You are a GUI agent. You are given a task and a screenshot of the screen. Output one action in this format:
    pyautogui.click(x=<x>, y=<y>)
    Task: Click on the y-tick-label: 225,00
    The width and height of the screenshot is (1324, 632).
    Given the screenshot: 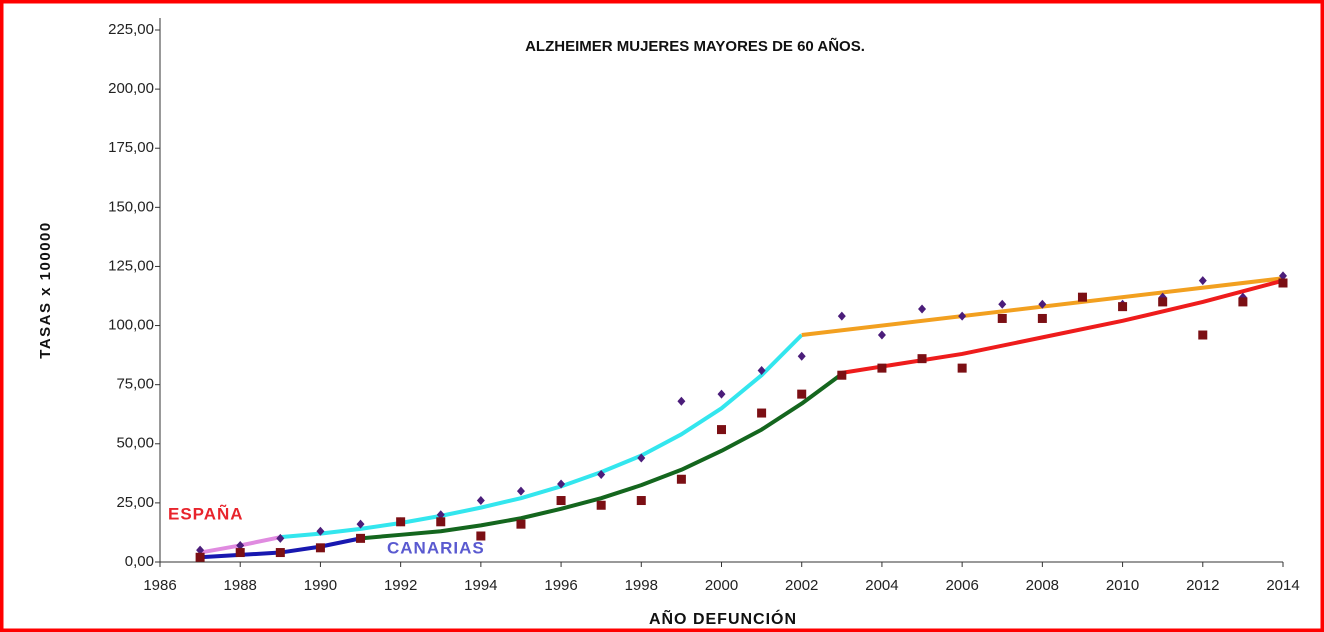 What is the action you would take?
    pyautogui.click(x=131, y=29)
    